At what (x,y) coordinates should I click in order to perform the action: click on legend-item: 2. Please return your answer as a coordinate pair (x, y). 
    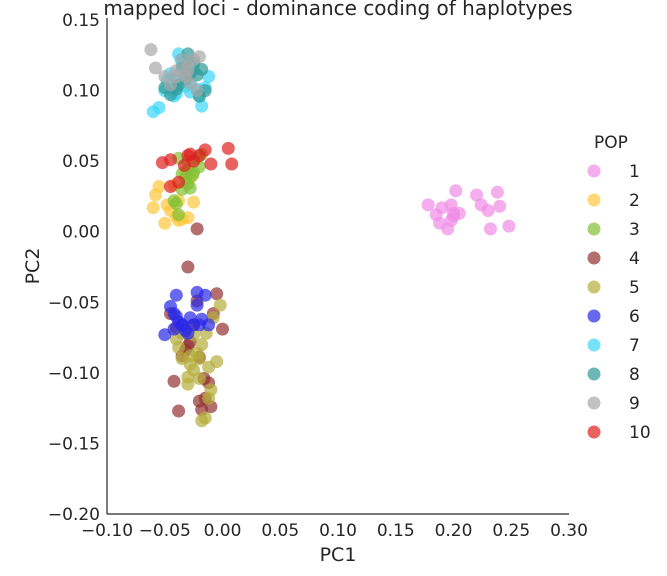
    Looking at the image, I should click on (613, 201).